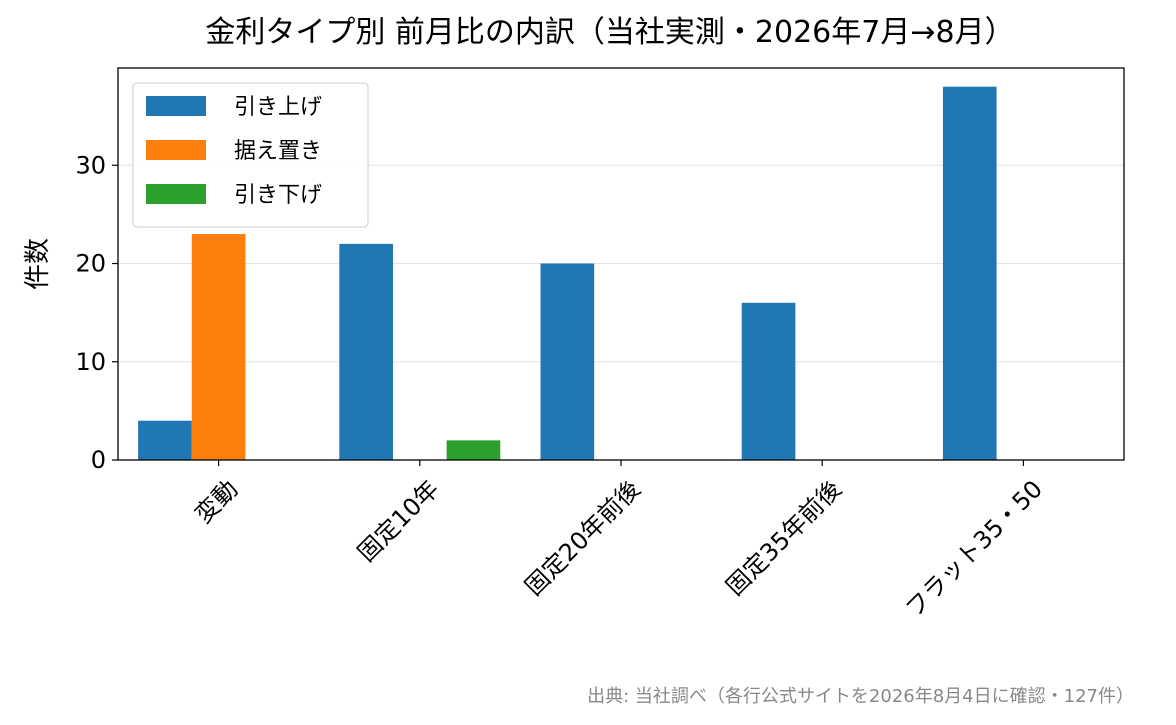  Describe the element at coordinates (398, 521) in the screenshot. I see `x-tick-label: 固定10年` at that location.